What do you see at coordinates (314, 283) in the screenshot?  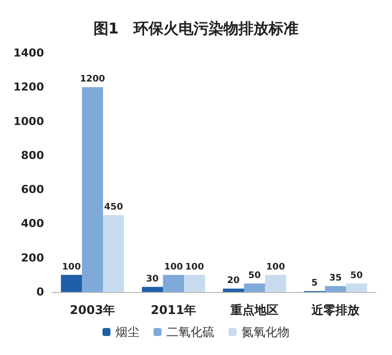 I see `data-label: 5` at bounding box center [314, 283].